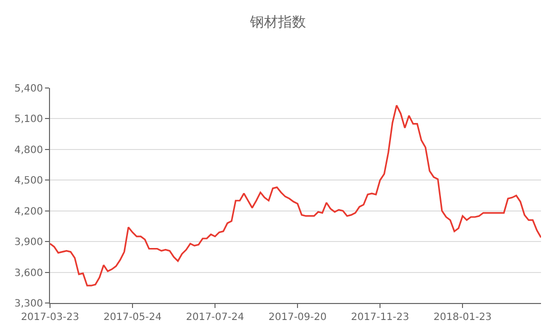 The width and height of the screenshot is (556, 334). Describe the element at coordinates (297, 317) in the screenshot. I see `x-tick-label: 2017-09-20` at that location.